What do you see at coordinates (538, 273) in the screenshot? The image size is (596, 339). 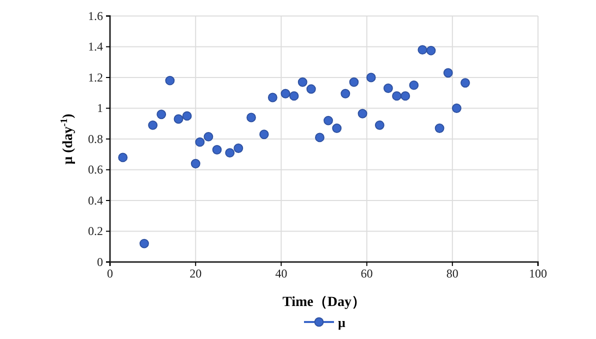 I see `x-tick-label: 100` at bounding box center [538, 273].